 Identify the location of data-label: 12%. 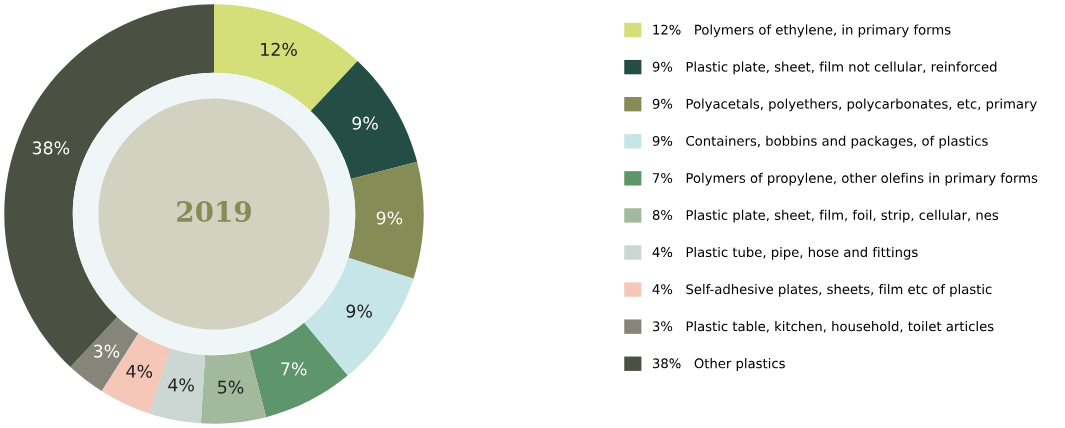
(279, 49).